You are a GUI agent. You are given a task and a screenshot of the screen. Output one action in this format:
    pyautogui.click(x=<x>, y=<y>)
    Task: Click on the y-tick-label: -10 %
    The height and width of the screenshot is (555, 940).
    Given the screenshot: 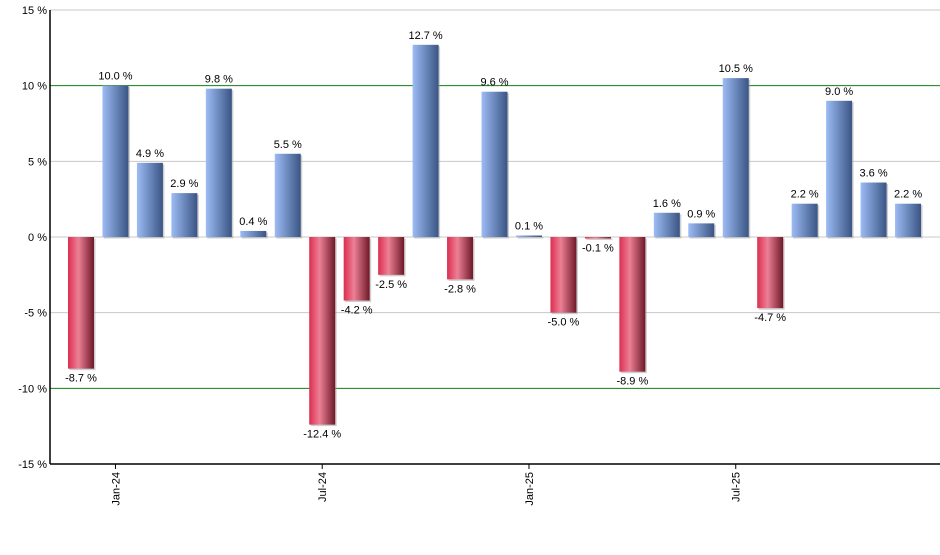 What is the action you would take?
    pyautogui.click(x=32, y=389)
    